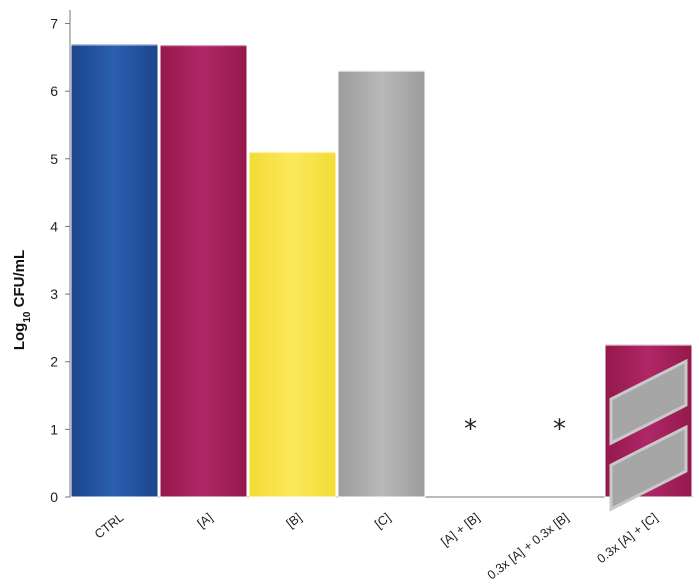 The image size is (699, 588). I want to click on y-axis-title-main: Log, so click(19, 337).